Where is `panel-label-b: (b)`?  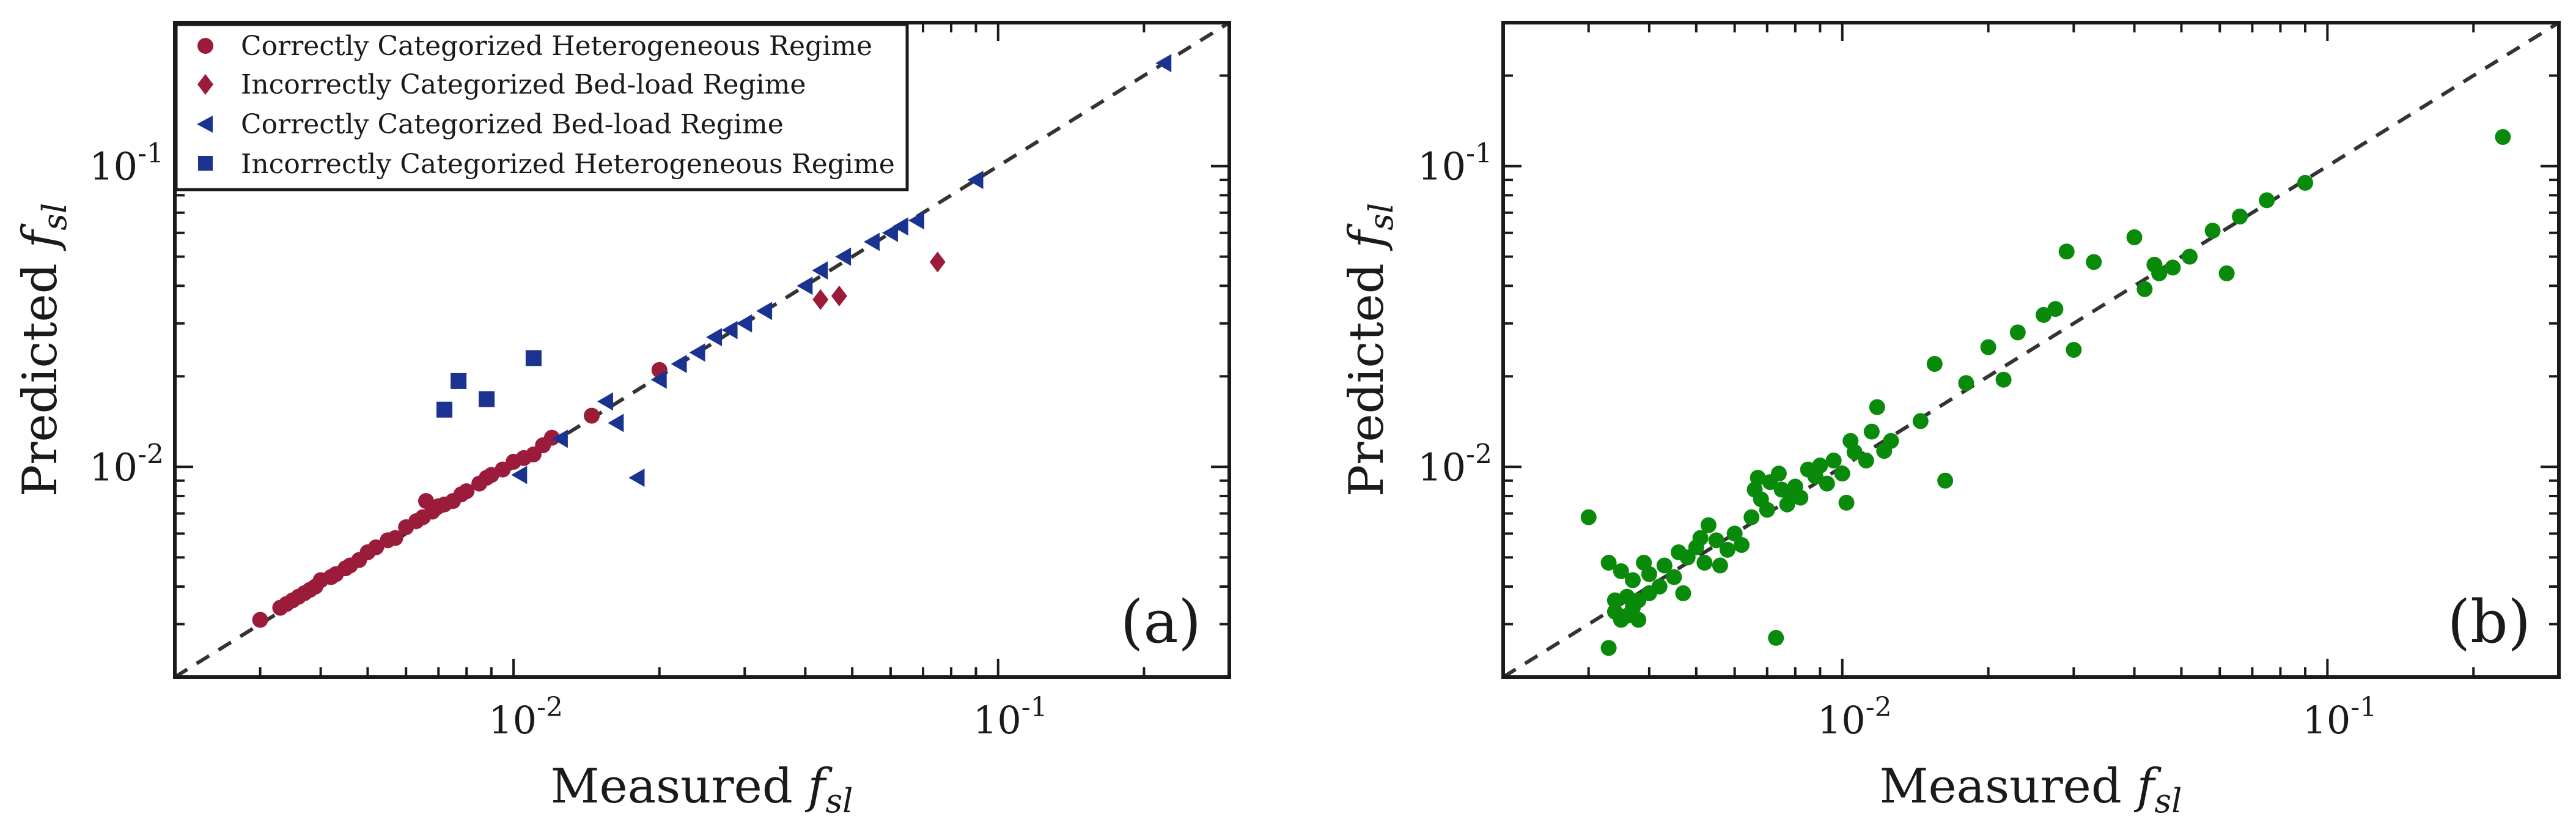 panel-label-b: (b) is located at coordinates (2489, 622).